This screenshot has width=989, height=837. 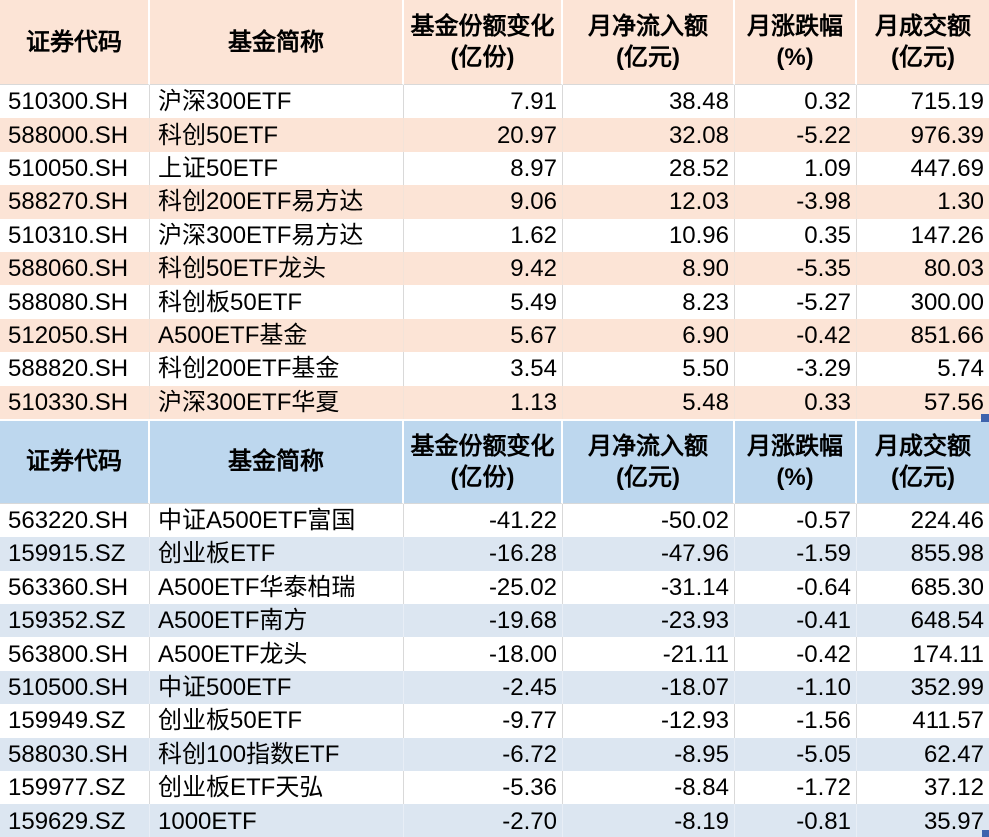 What do you see at coordinates (483, 754) in the screenshot?
I see `share-change-cell: -6.72` at bounding box center [483, 754].